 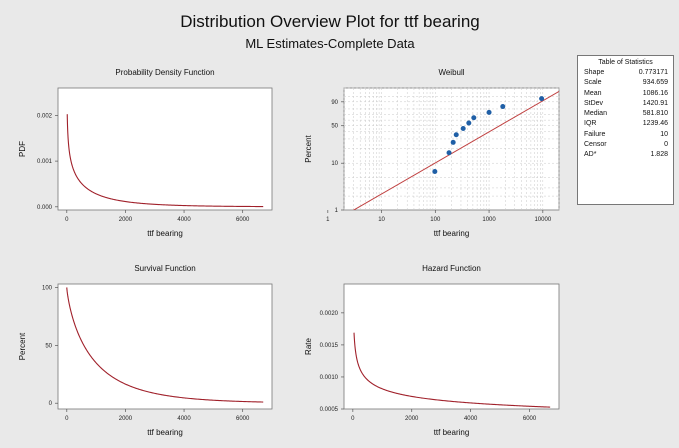 I want to click on statistics-value: 1420.91, so click(x=655, y=103).